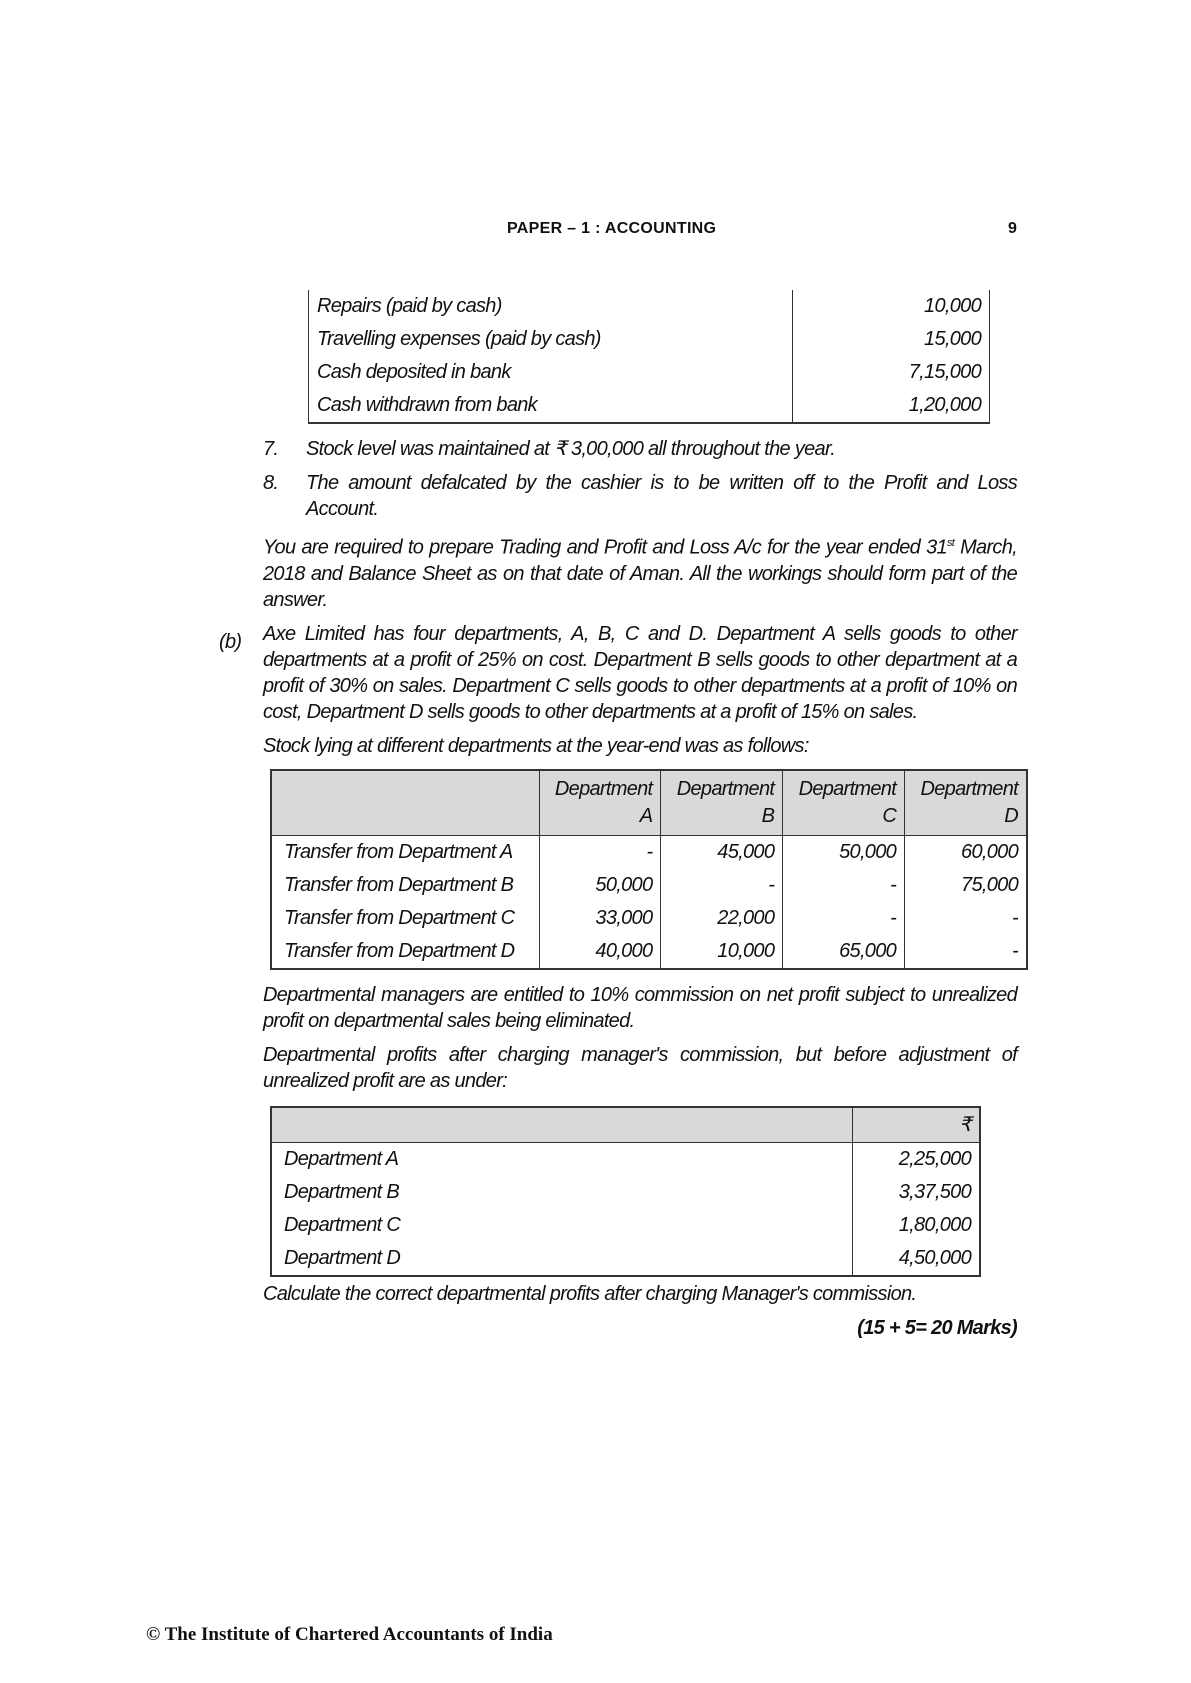  What do you see at coordinates (600, 951) in the screenshot?
I see `cell: 40,000` at bounding box center [600, 951].